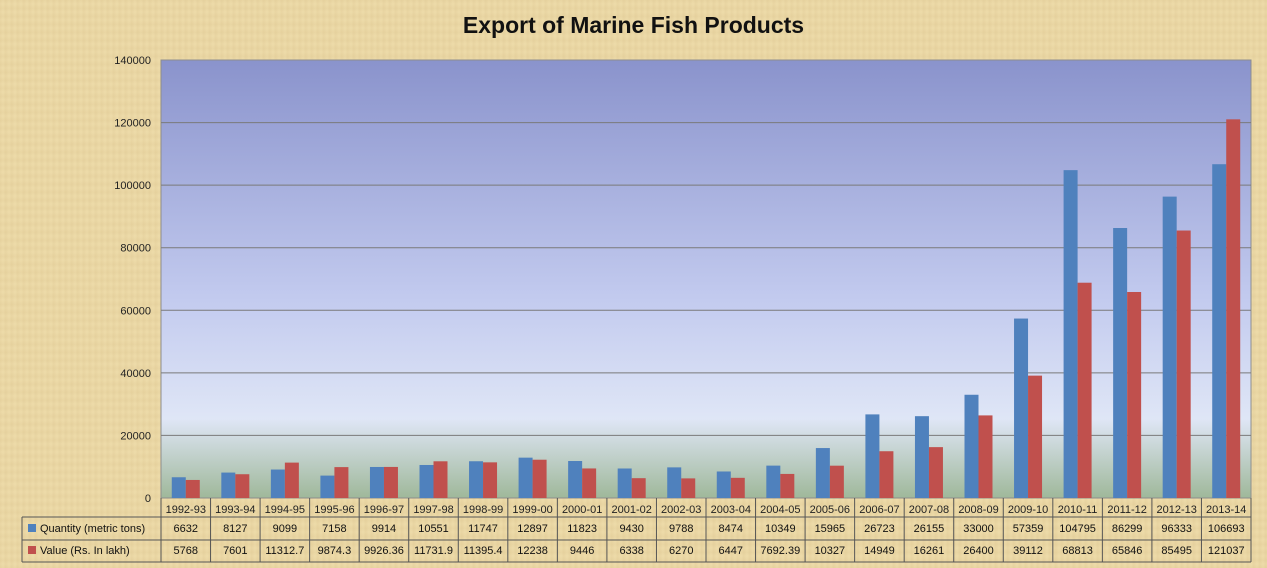  What do you see at coordinates (532, 529) in the screenshot?
I see `data-label: 12897` at bounding box center [532, 529].